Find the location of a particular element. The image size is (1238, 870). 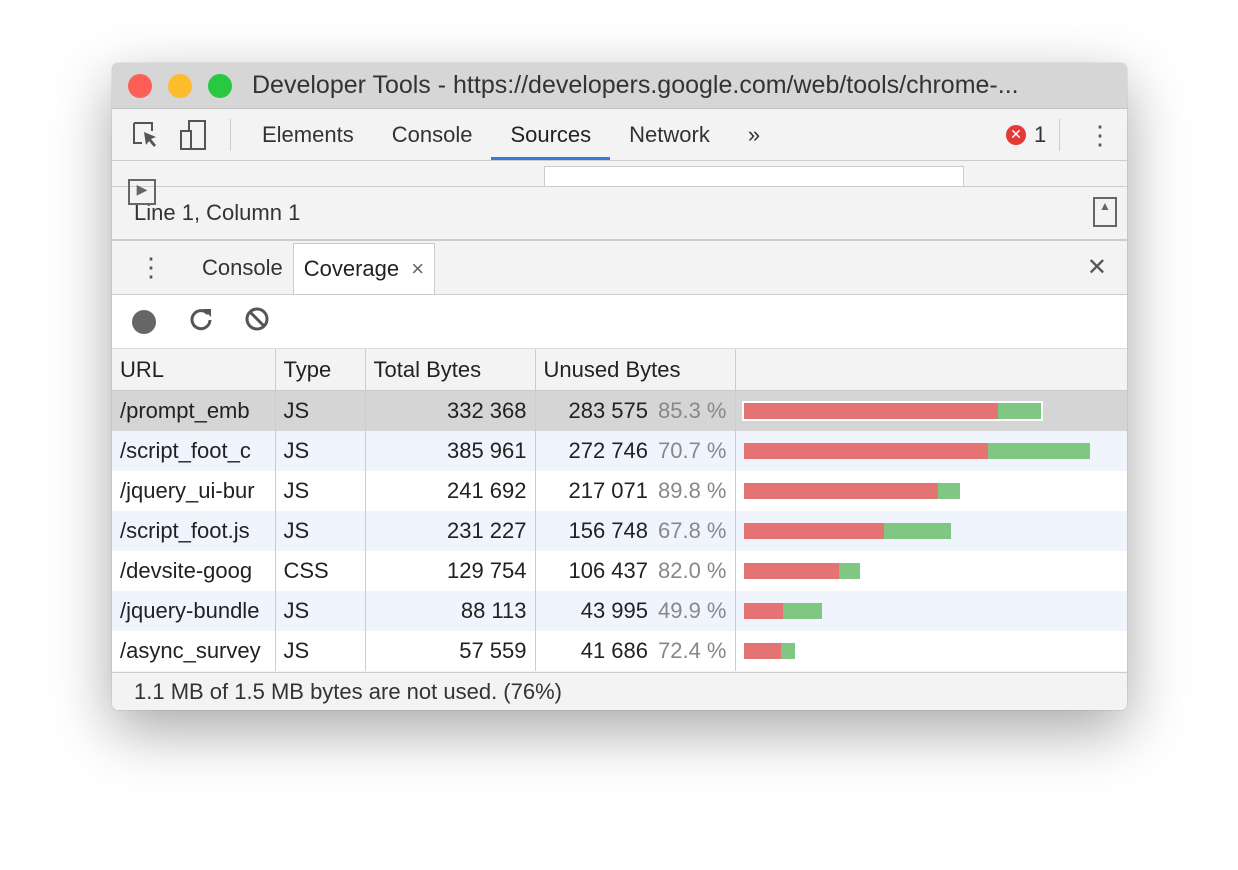

drawer-tab-console: Console is located at coordinates (242, 267).